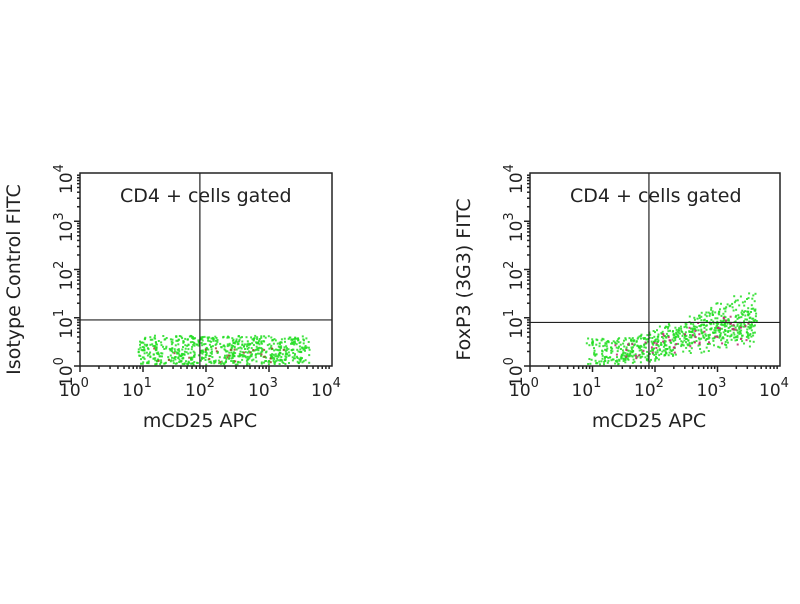 Image resolution: width=800 pixels, height=604 pixels. Describe the element at coordinates (656, 196) in the screenshot. I see `plot-title: CD4 + cells gated` at that location.